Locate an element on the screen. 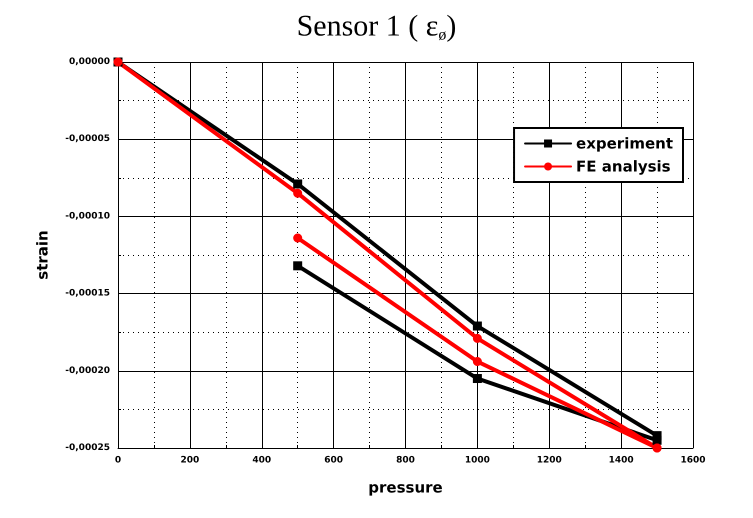 The width and height of the screenshot is (753, 518). x-tick-label: 200 is located at coordinates (190, 461).